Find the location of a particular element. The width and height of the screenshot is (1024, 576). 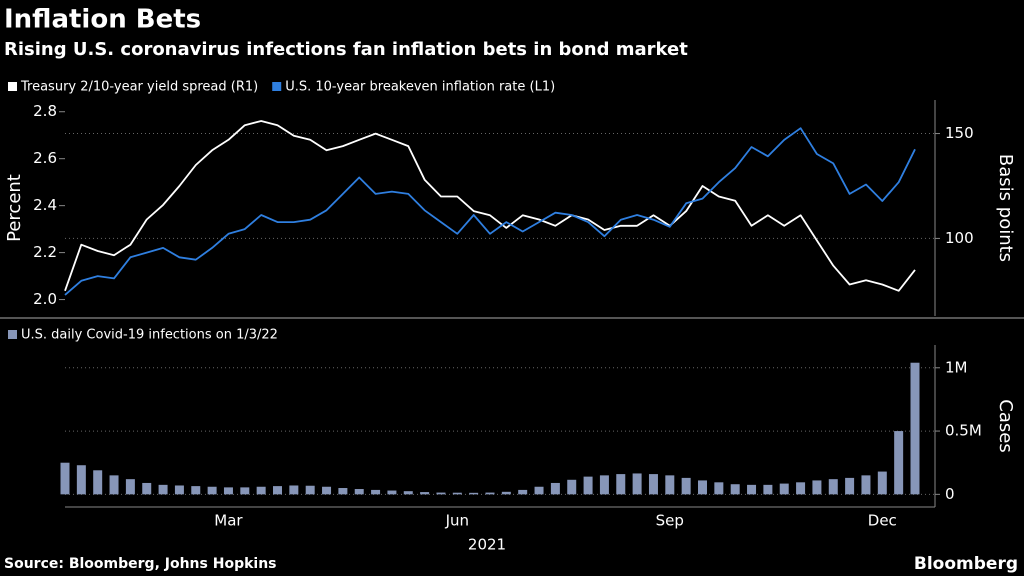

right-axis-label: Cases is located at coordinates (1005, 425).